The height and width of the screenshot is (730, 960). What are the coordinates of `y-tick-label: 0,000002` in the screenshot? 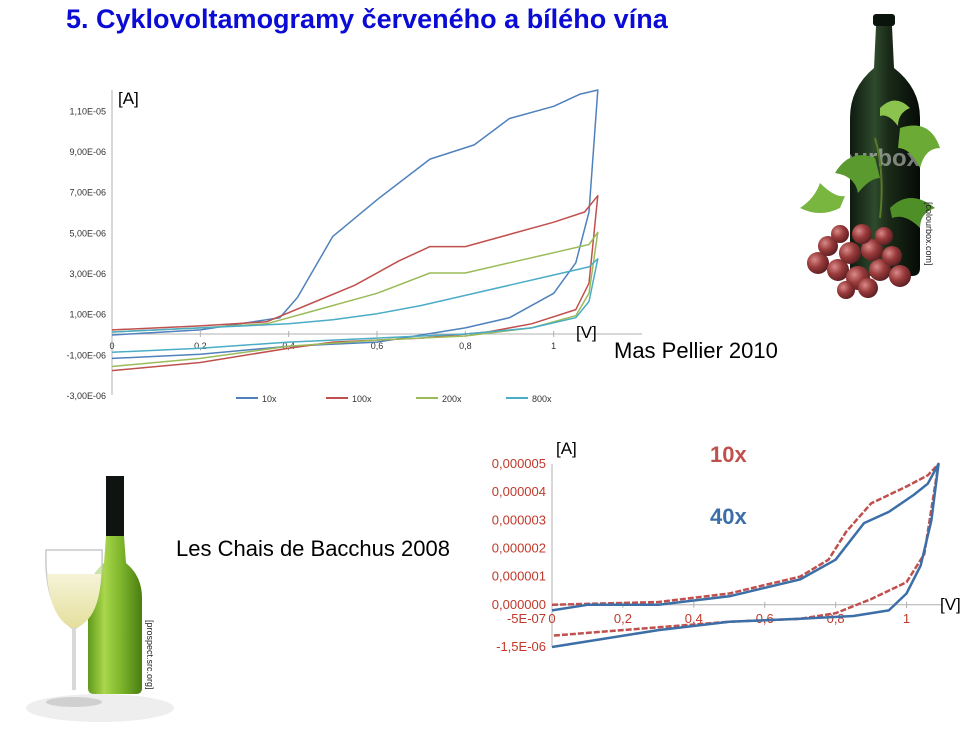 It's located at (519, 547).